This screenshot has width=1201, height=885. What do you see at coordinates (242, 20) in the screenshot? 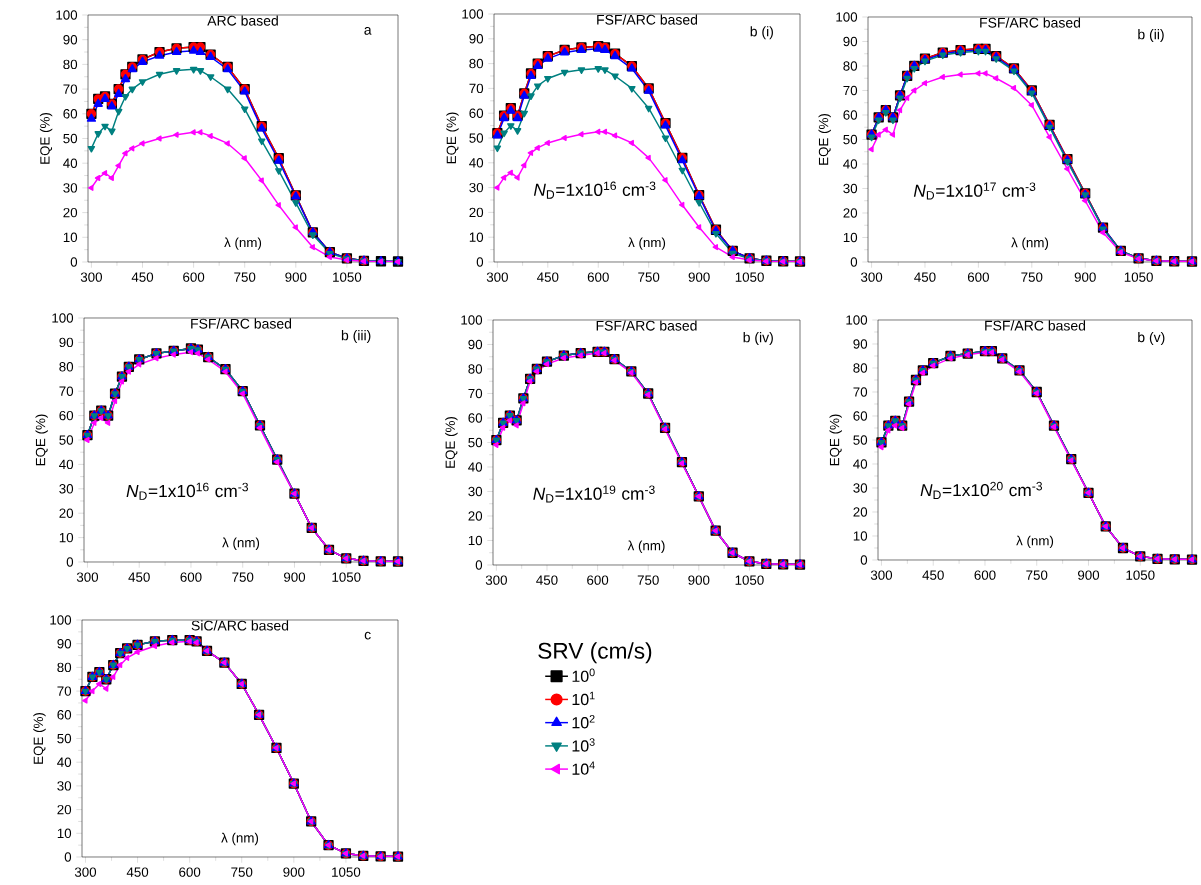
I see `chart-title: ARC based` at bounding box center [242, 20].